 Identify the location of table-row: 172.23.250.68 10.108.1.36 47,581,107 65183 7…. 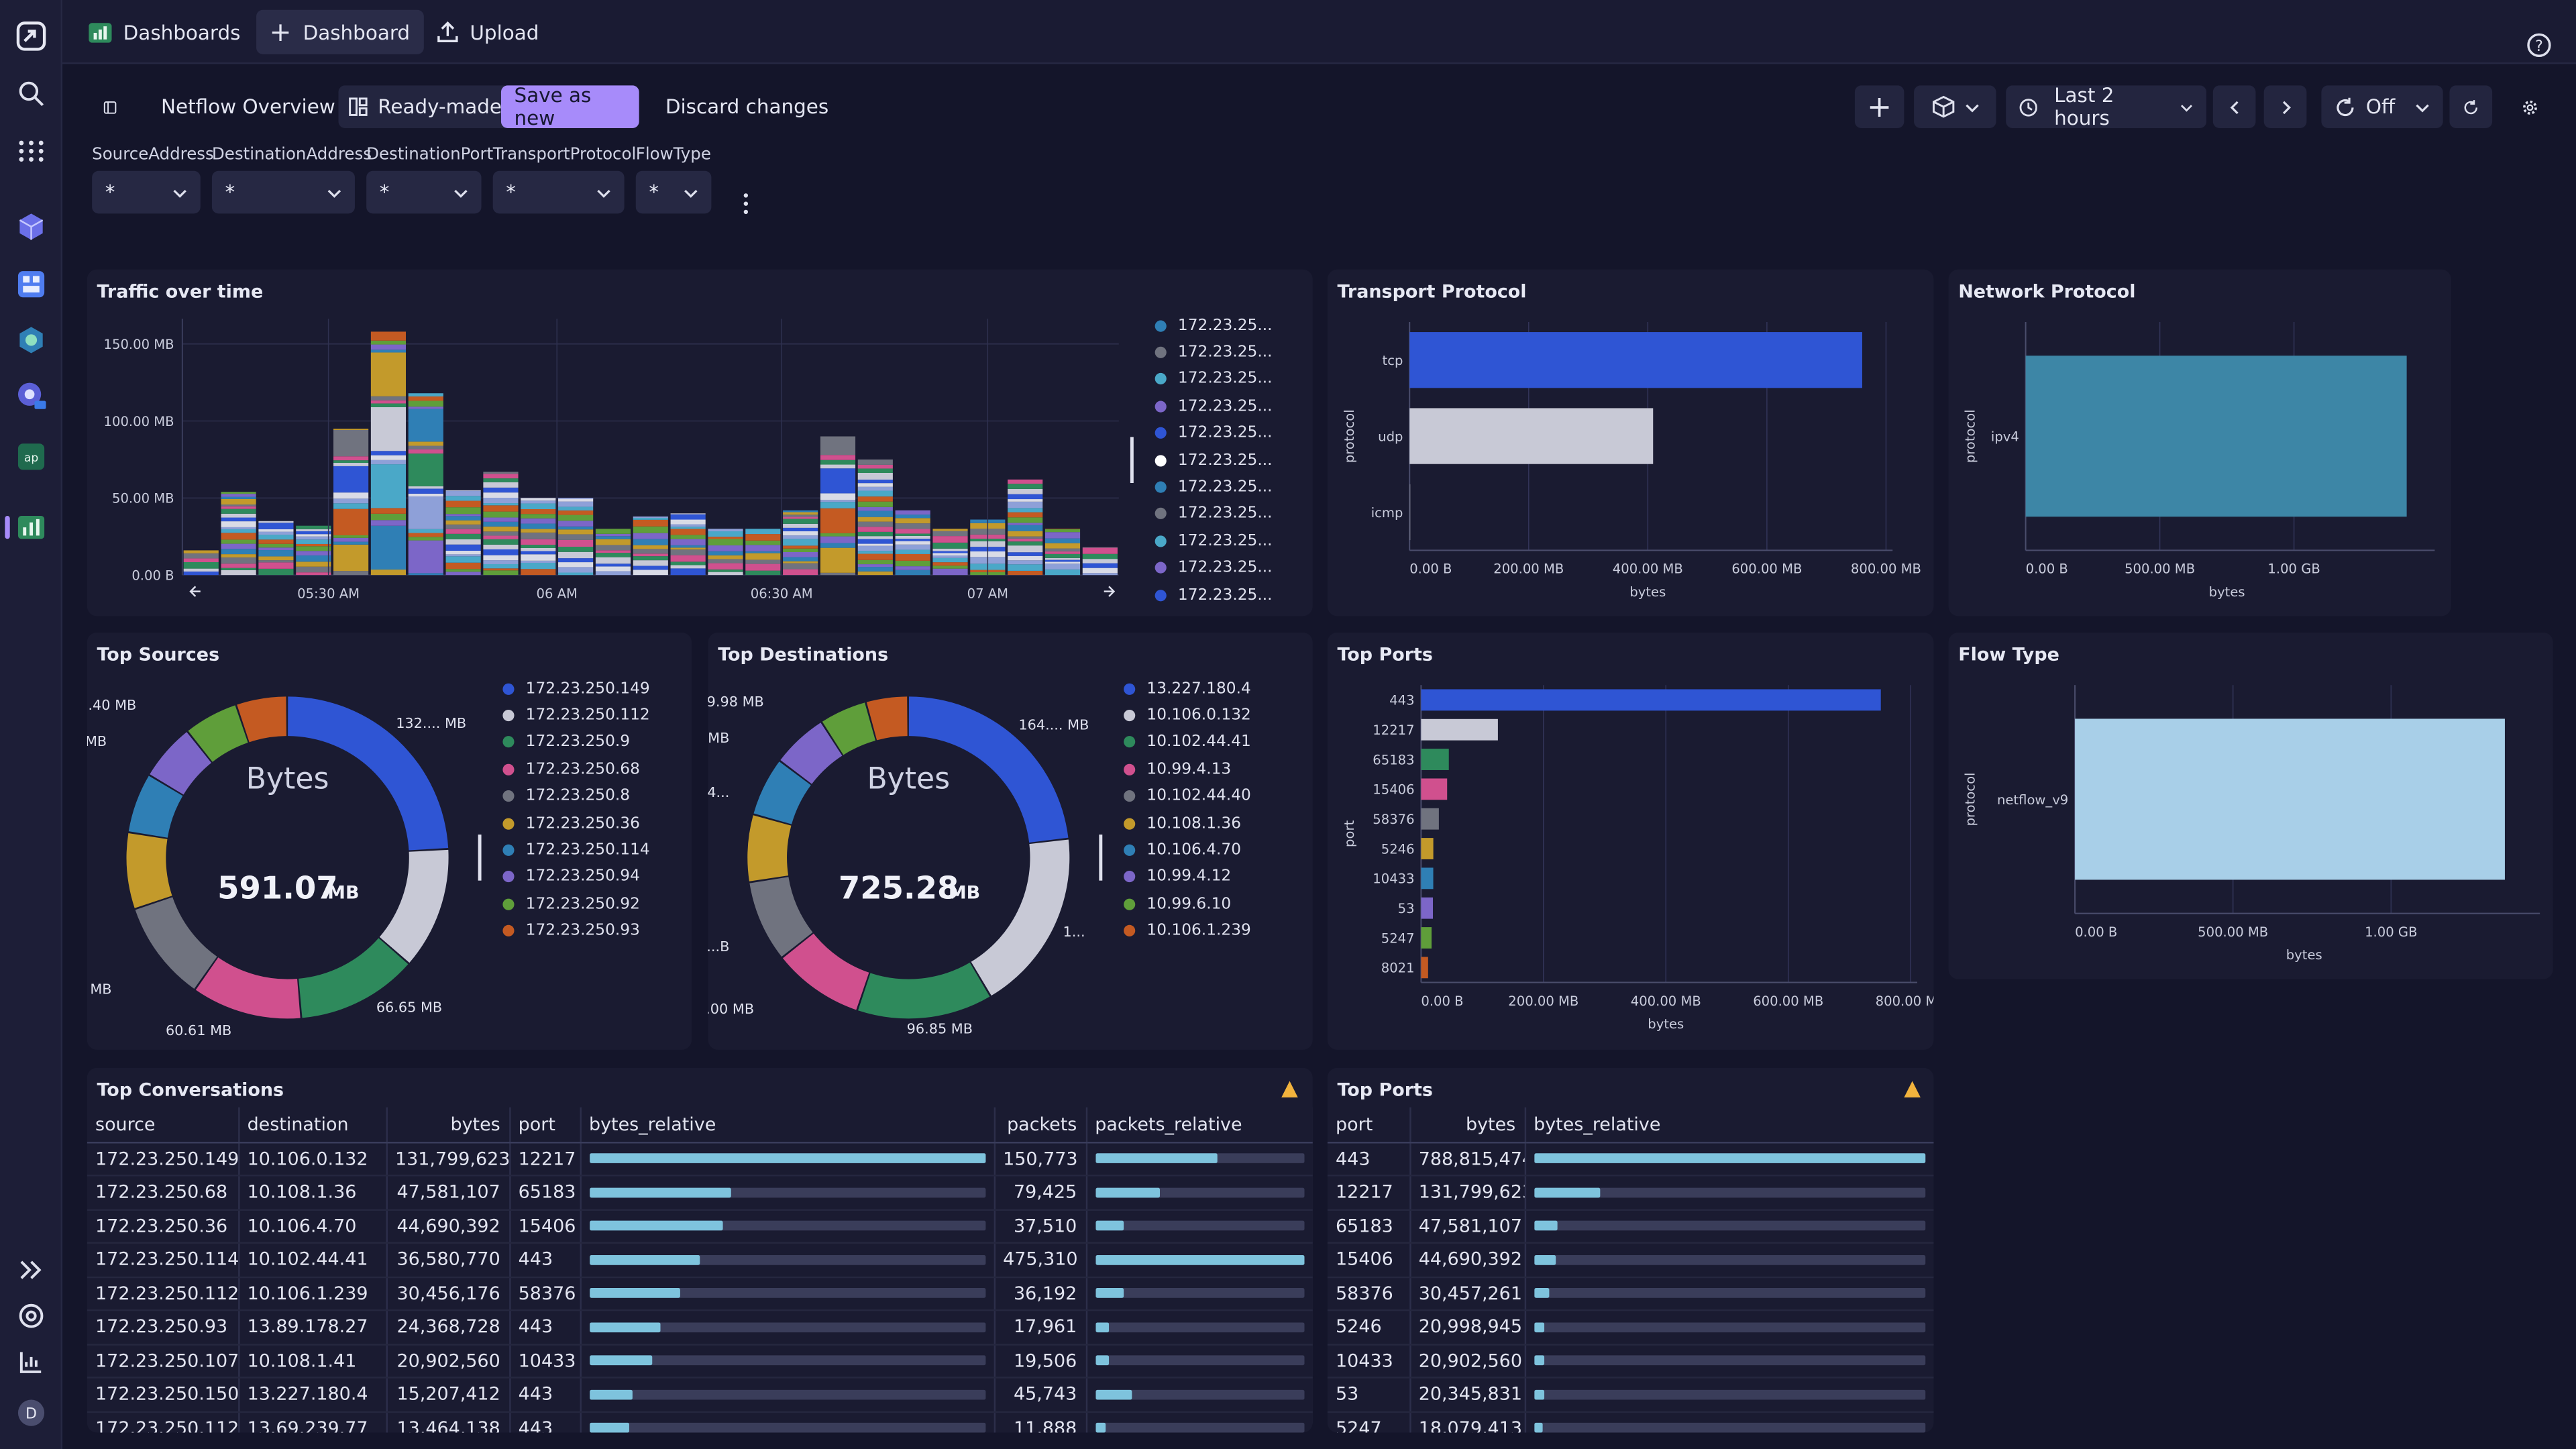
(700, 1192).